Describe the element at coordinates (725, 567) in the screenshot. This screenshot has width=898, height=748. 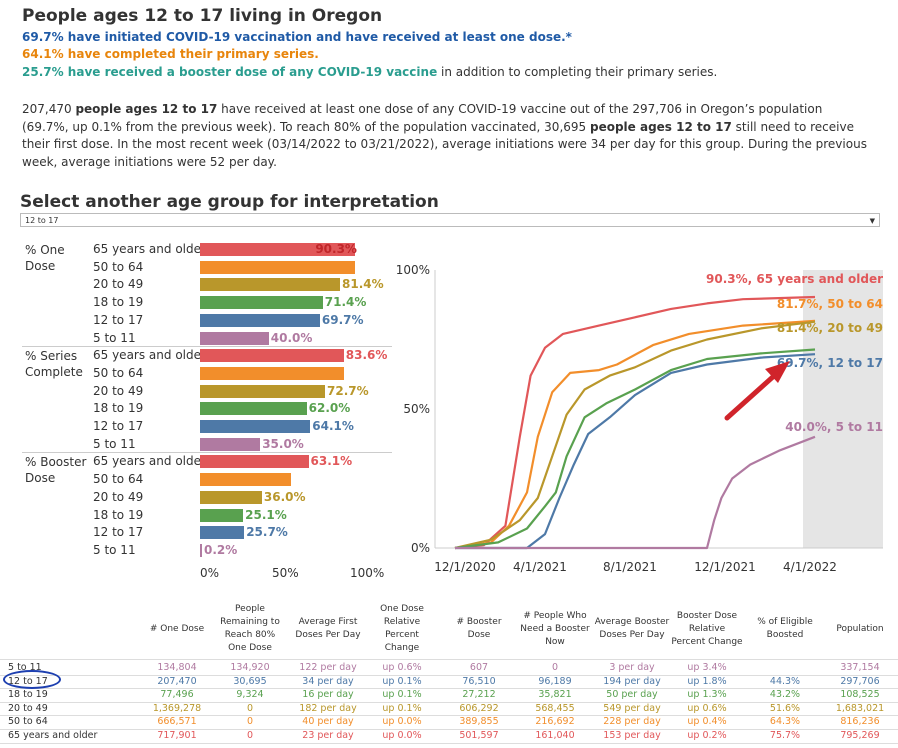
I see `line-x-tick: 12/1/2021` at that location.